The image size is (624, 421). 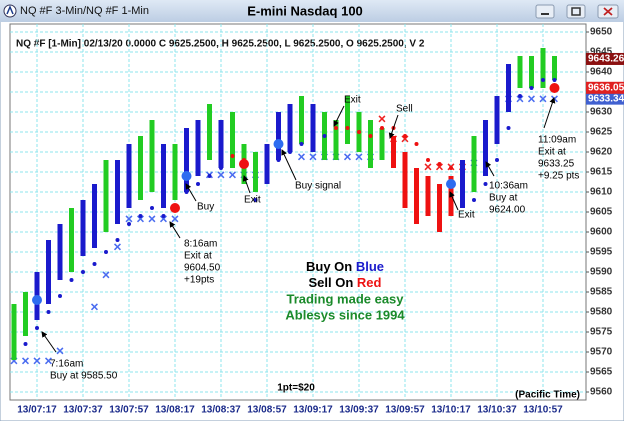 I want to click on app-icon-glyph, so click(x=10, y=10).